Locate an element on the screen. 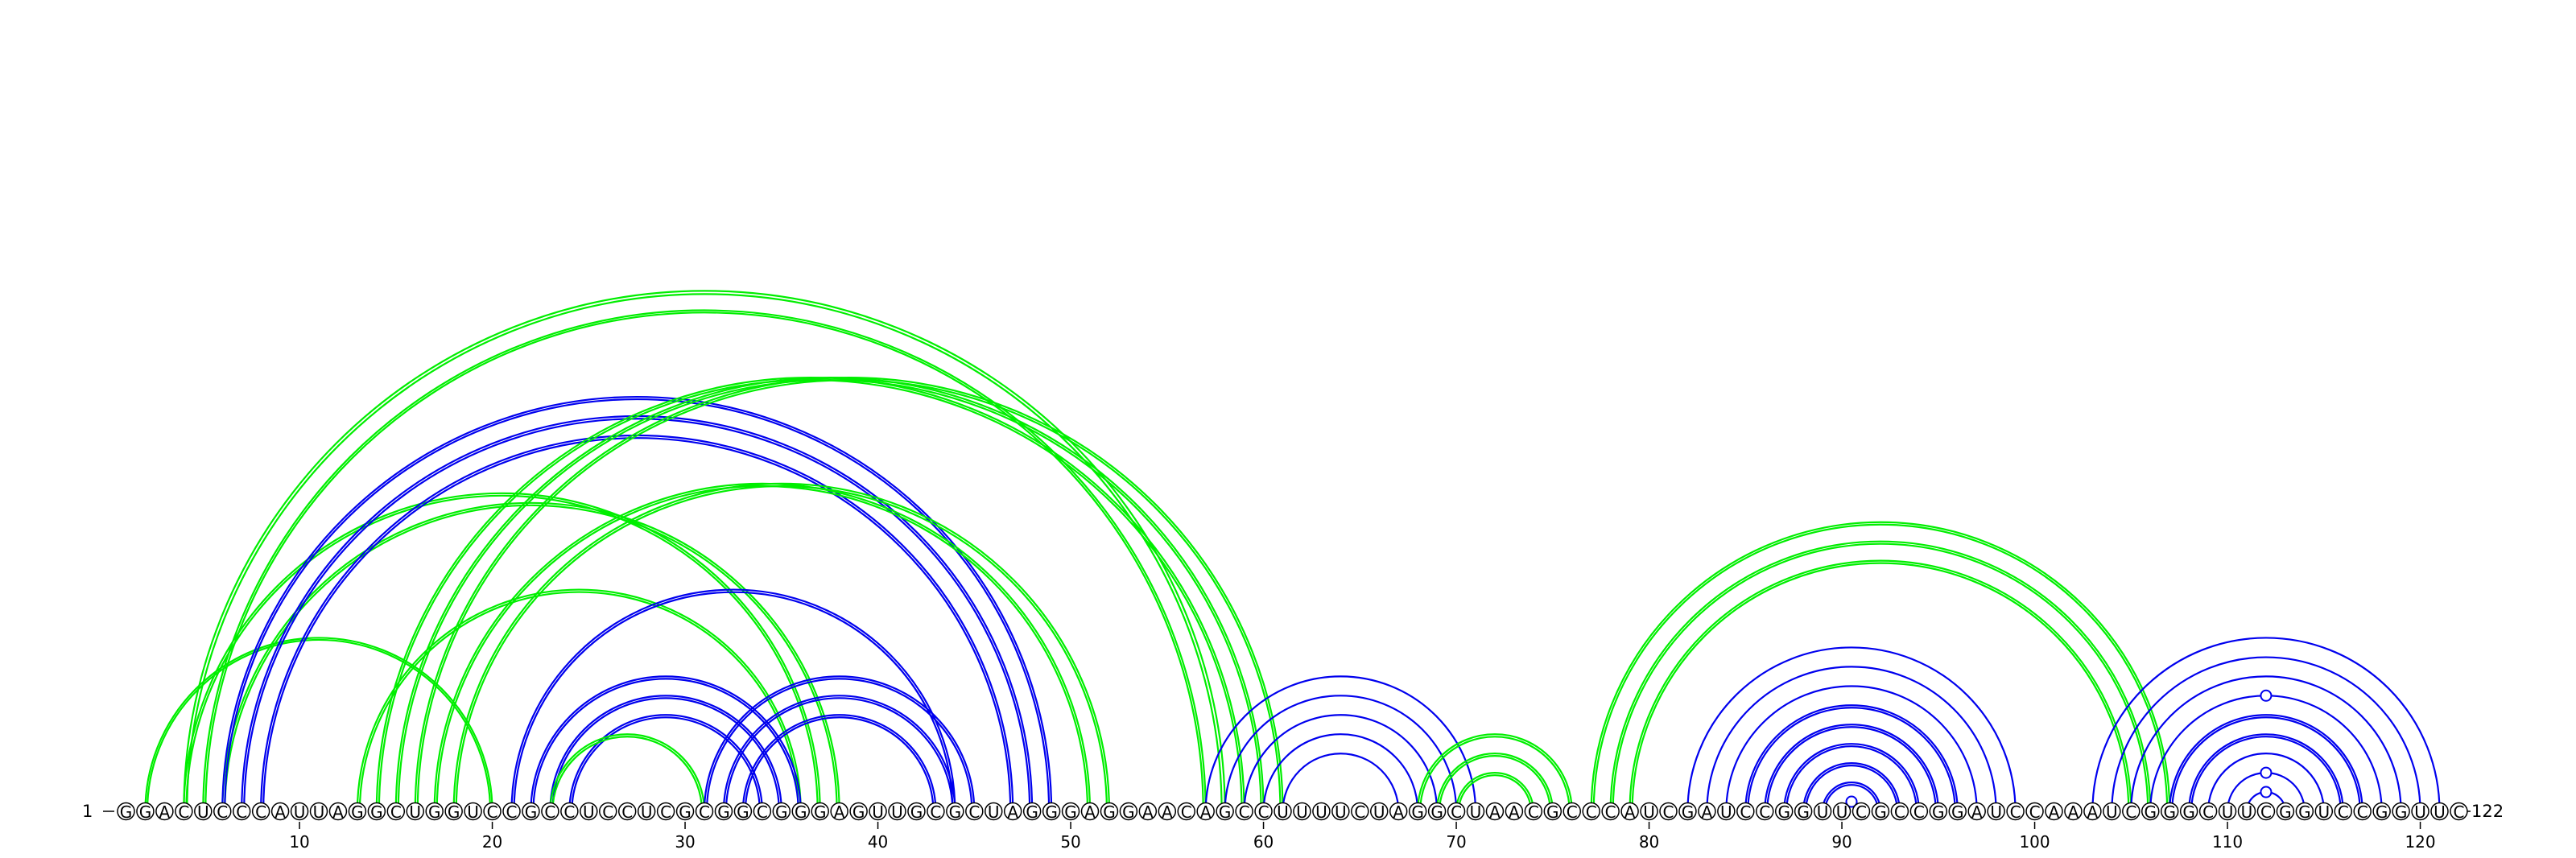 The image size is (2576, 858). tick-label-60: 60 is located at coordinates (1263, 842).